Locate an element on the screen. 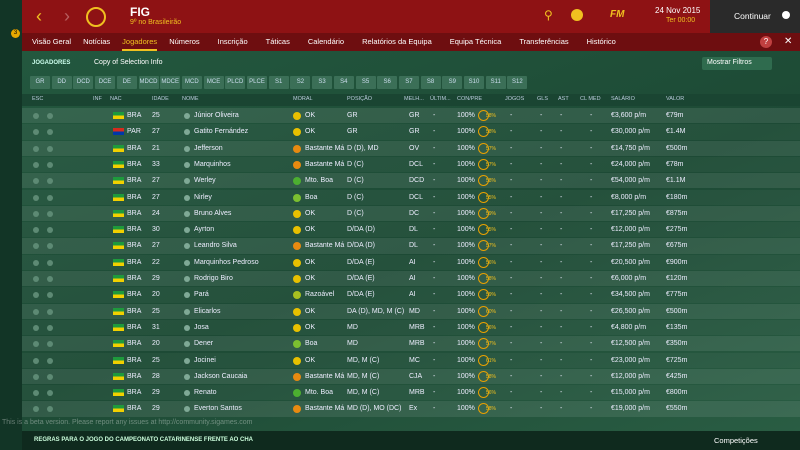  club-name: FIG is located at coordinates (140, 12).